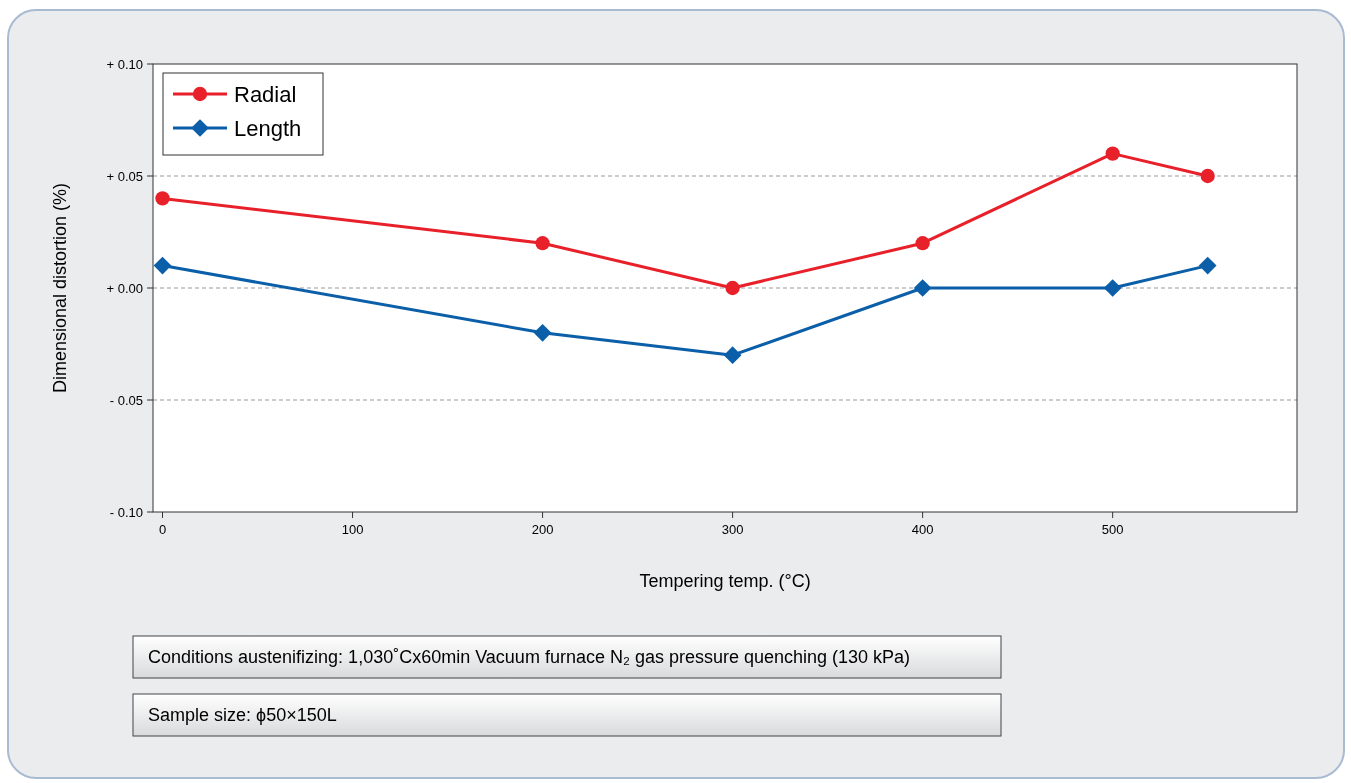 Image resolution: width=1351 pixels, height=783 pixels. I want to click on y-tick-label: - 0.10, so click(126, 512).